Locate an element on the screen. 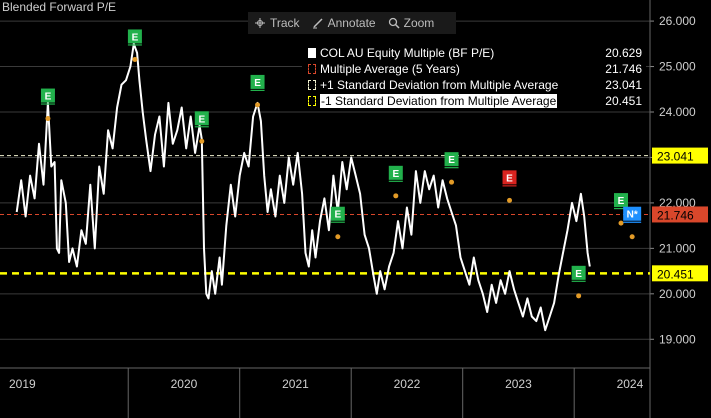 Image resolution: width=711 pixels, height=418 pixels. legend-value: 20.451 is located at coordinates (623, 101).